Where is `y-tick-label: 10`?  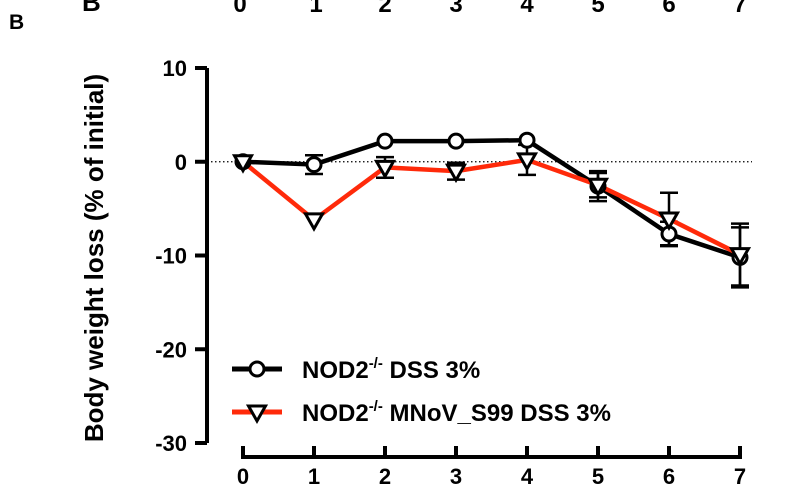
y-tick-label: 10 is located at coordinates (175, 68).